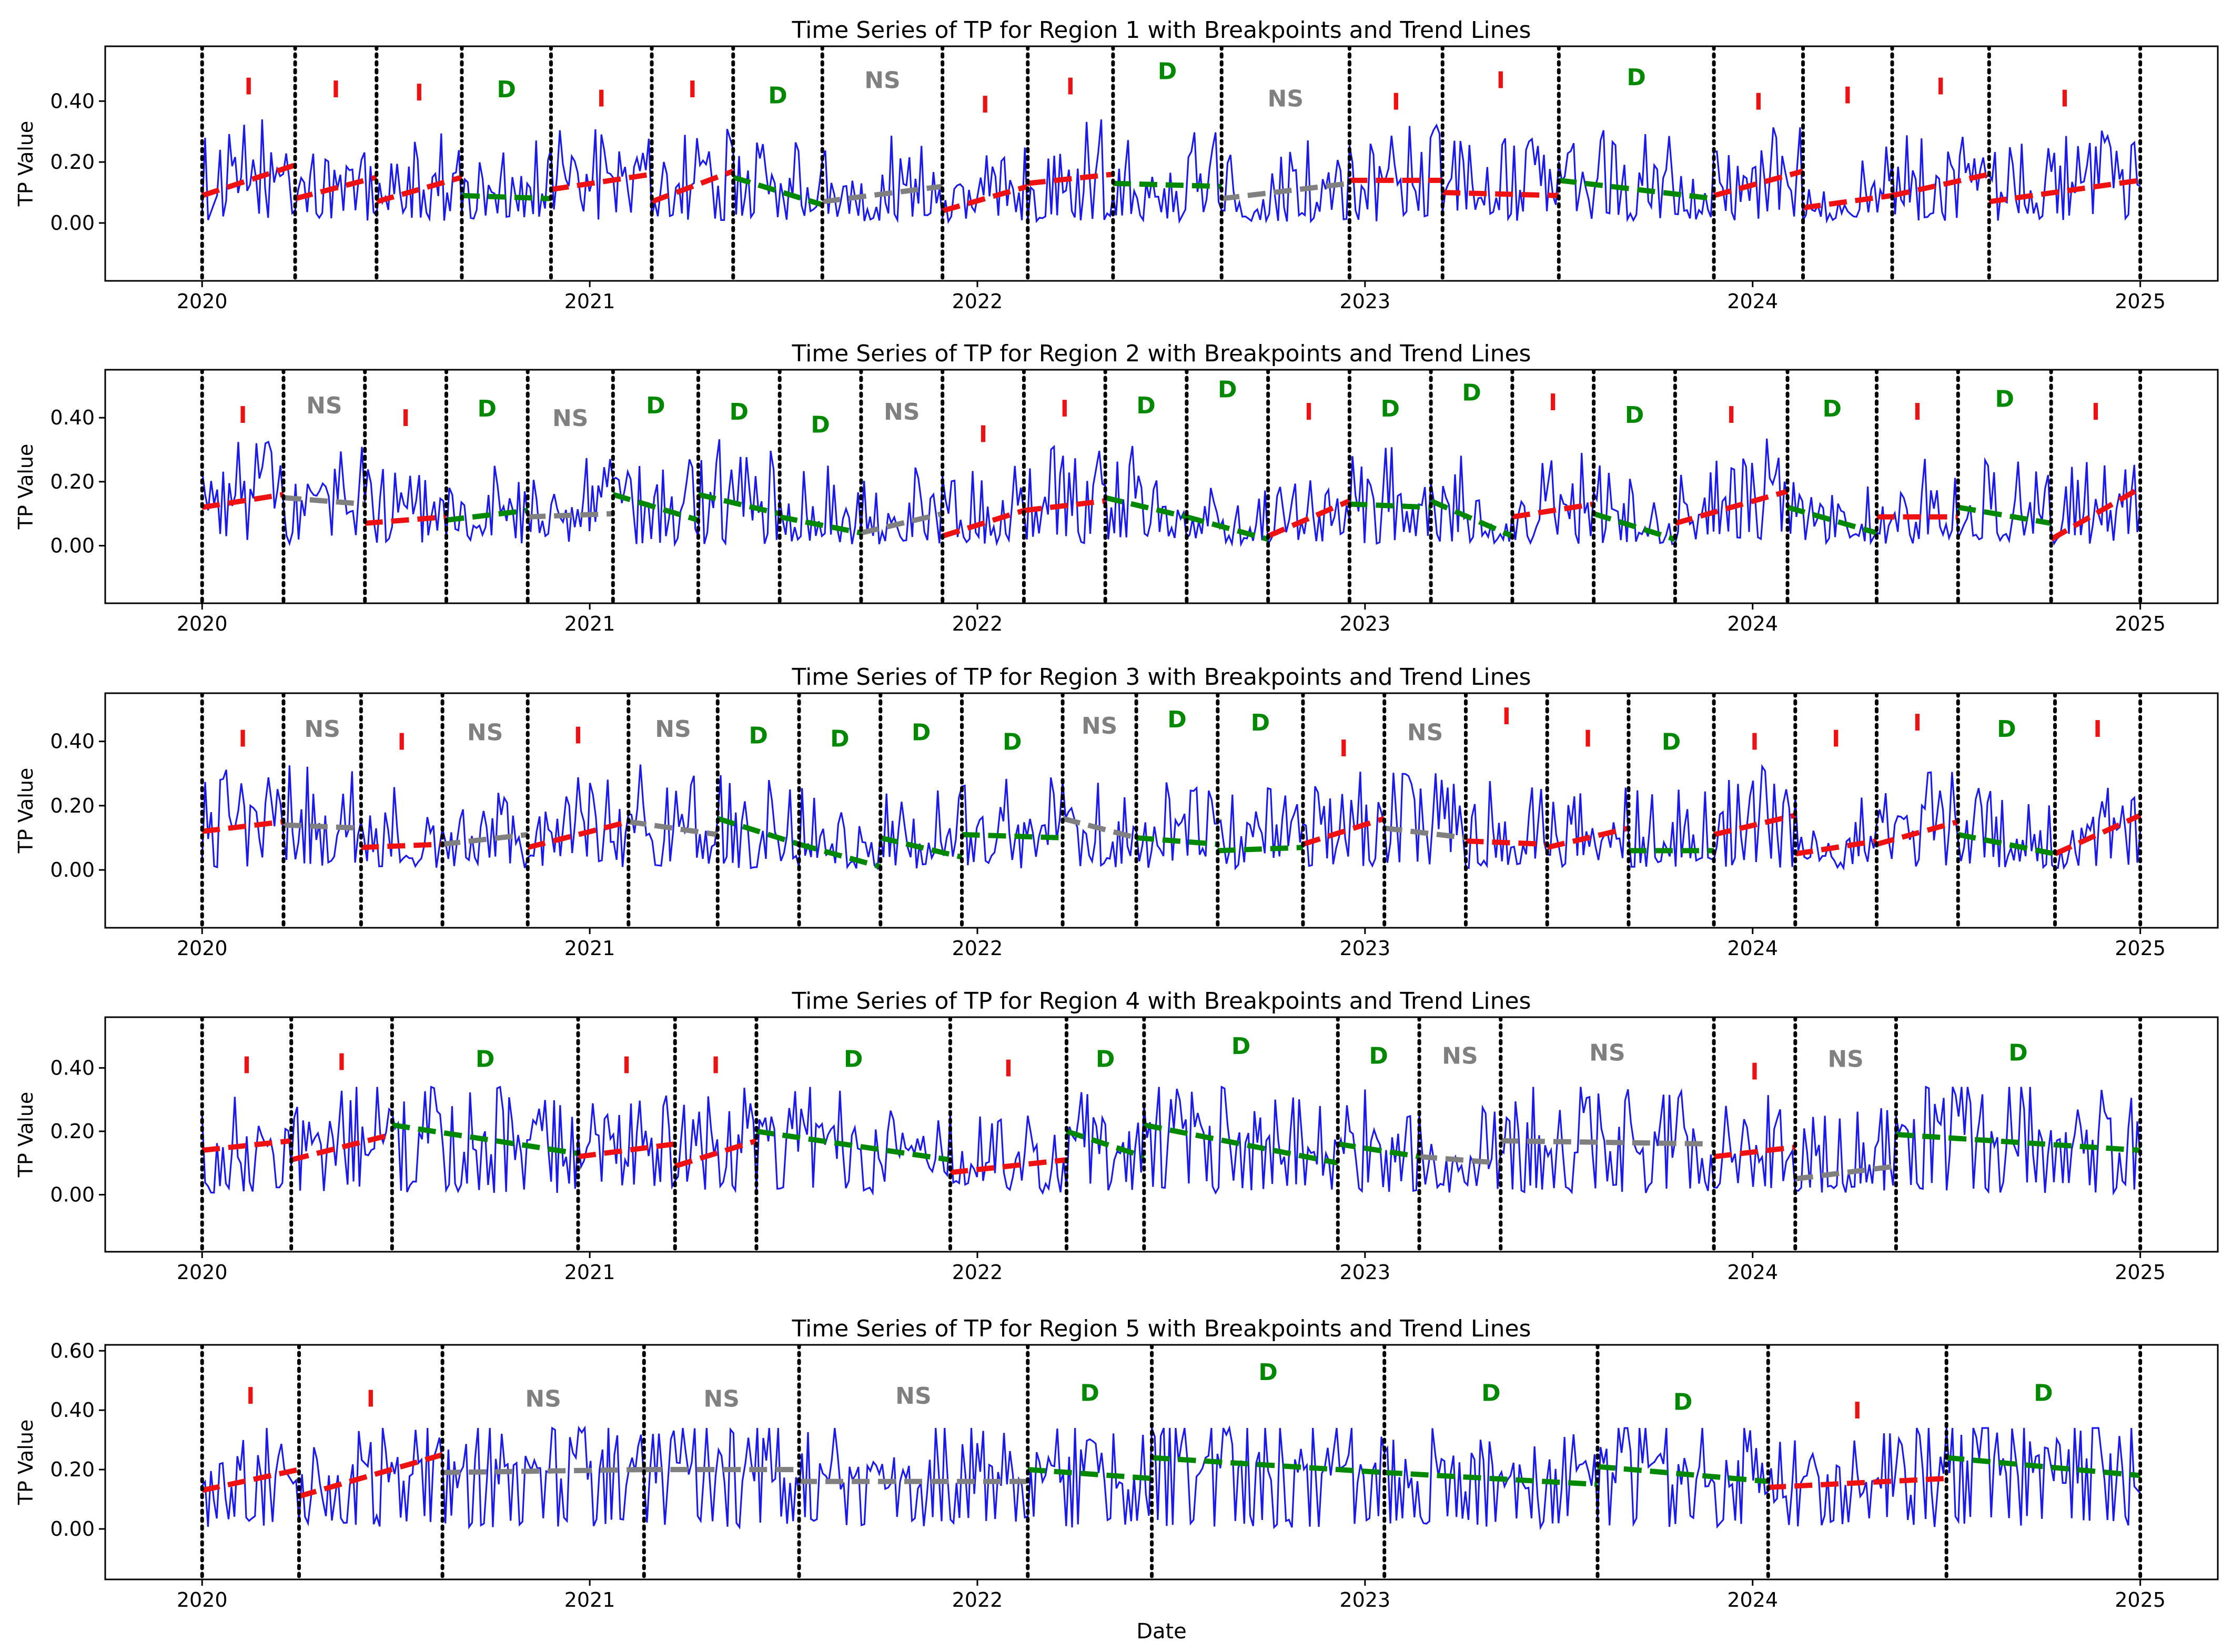  Describe the element at coordinates (1171, 817) in the screenshot. I see `tp-series-line` at that location.